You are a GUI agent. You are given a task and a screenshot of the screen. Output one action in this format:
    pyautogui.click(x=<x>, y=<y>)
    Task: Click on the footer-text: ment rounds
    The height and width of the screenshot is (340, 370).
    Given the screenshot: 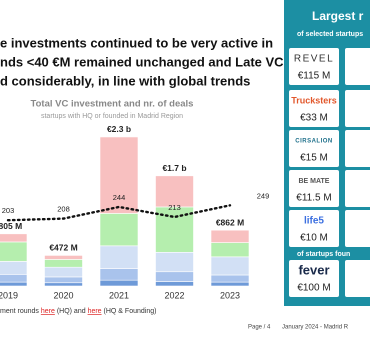 What is the action you would take?
    pyautogui.click(x=20, y=311)
    